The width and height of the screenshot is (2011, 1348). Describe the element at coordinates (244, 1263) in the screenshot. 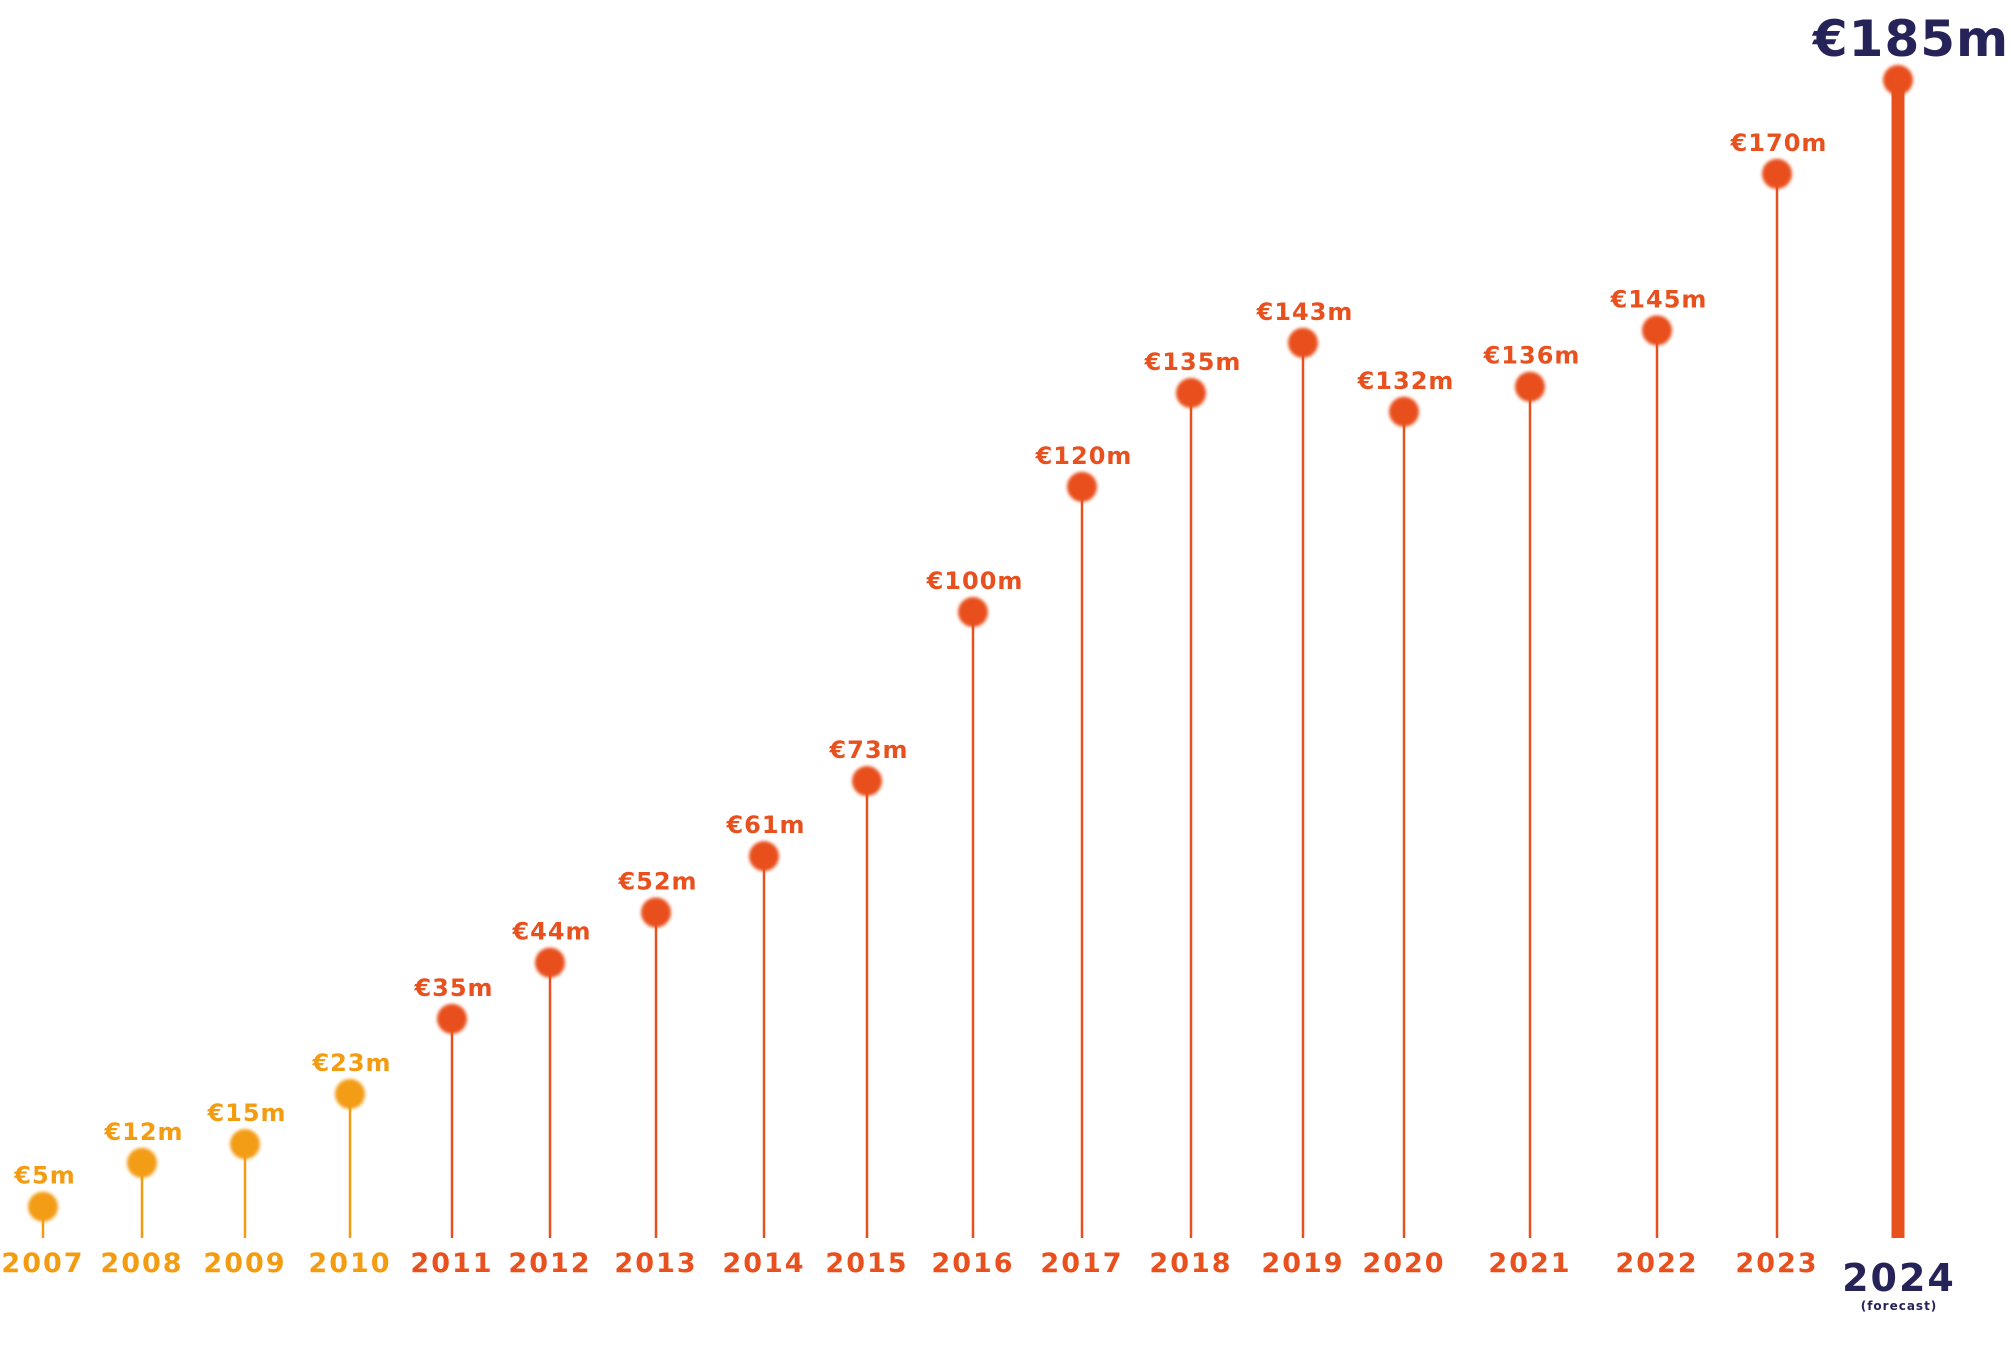

I see `year-label-2009: 2009` at that location.